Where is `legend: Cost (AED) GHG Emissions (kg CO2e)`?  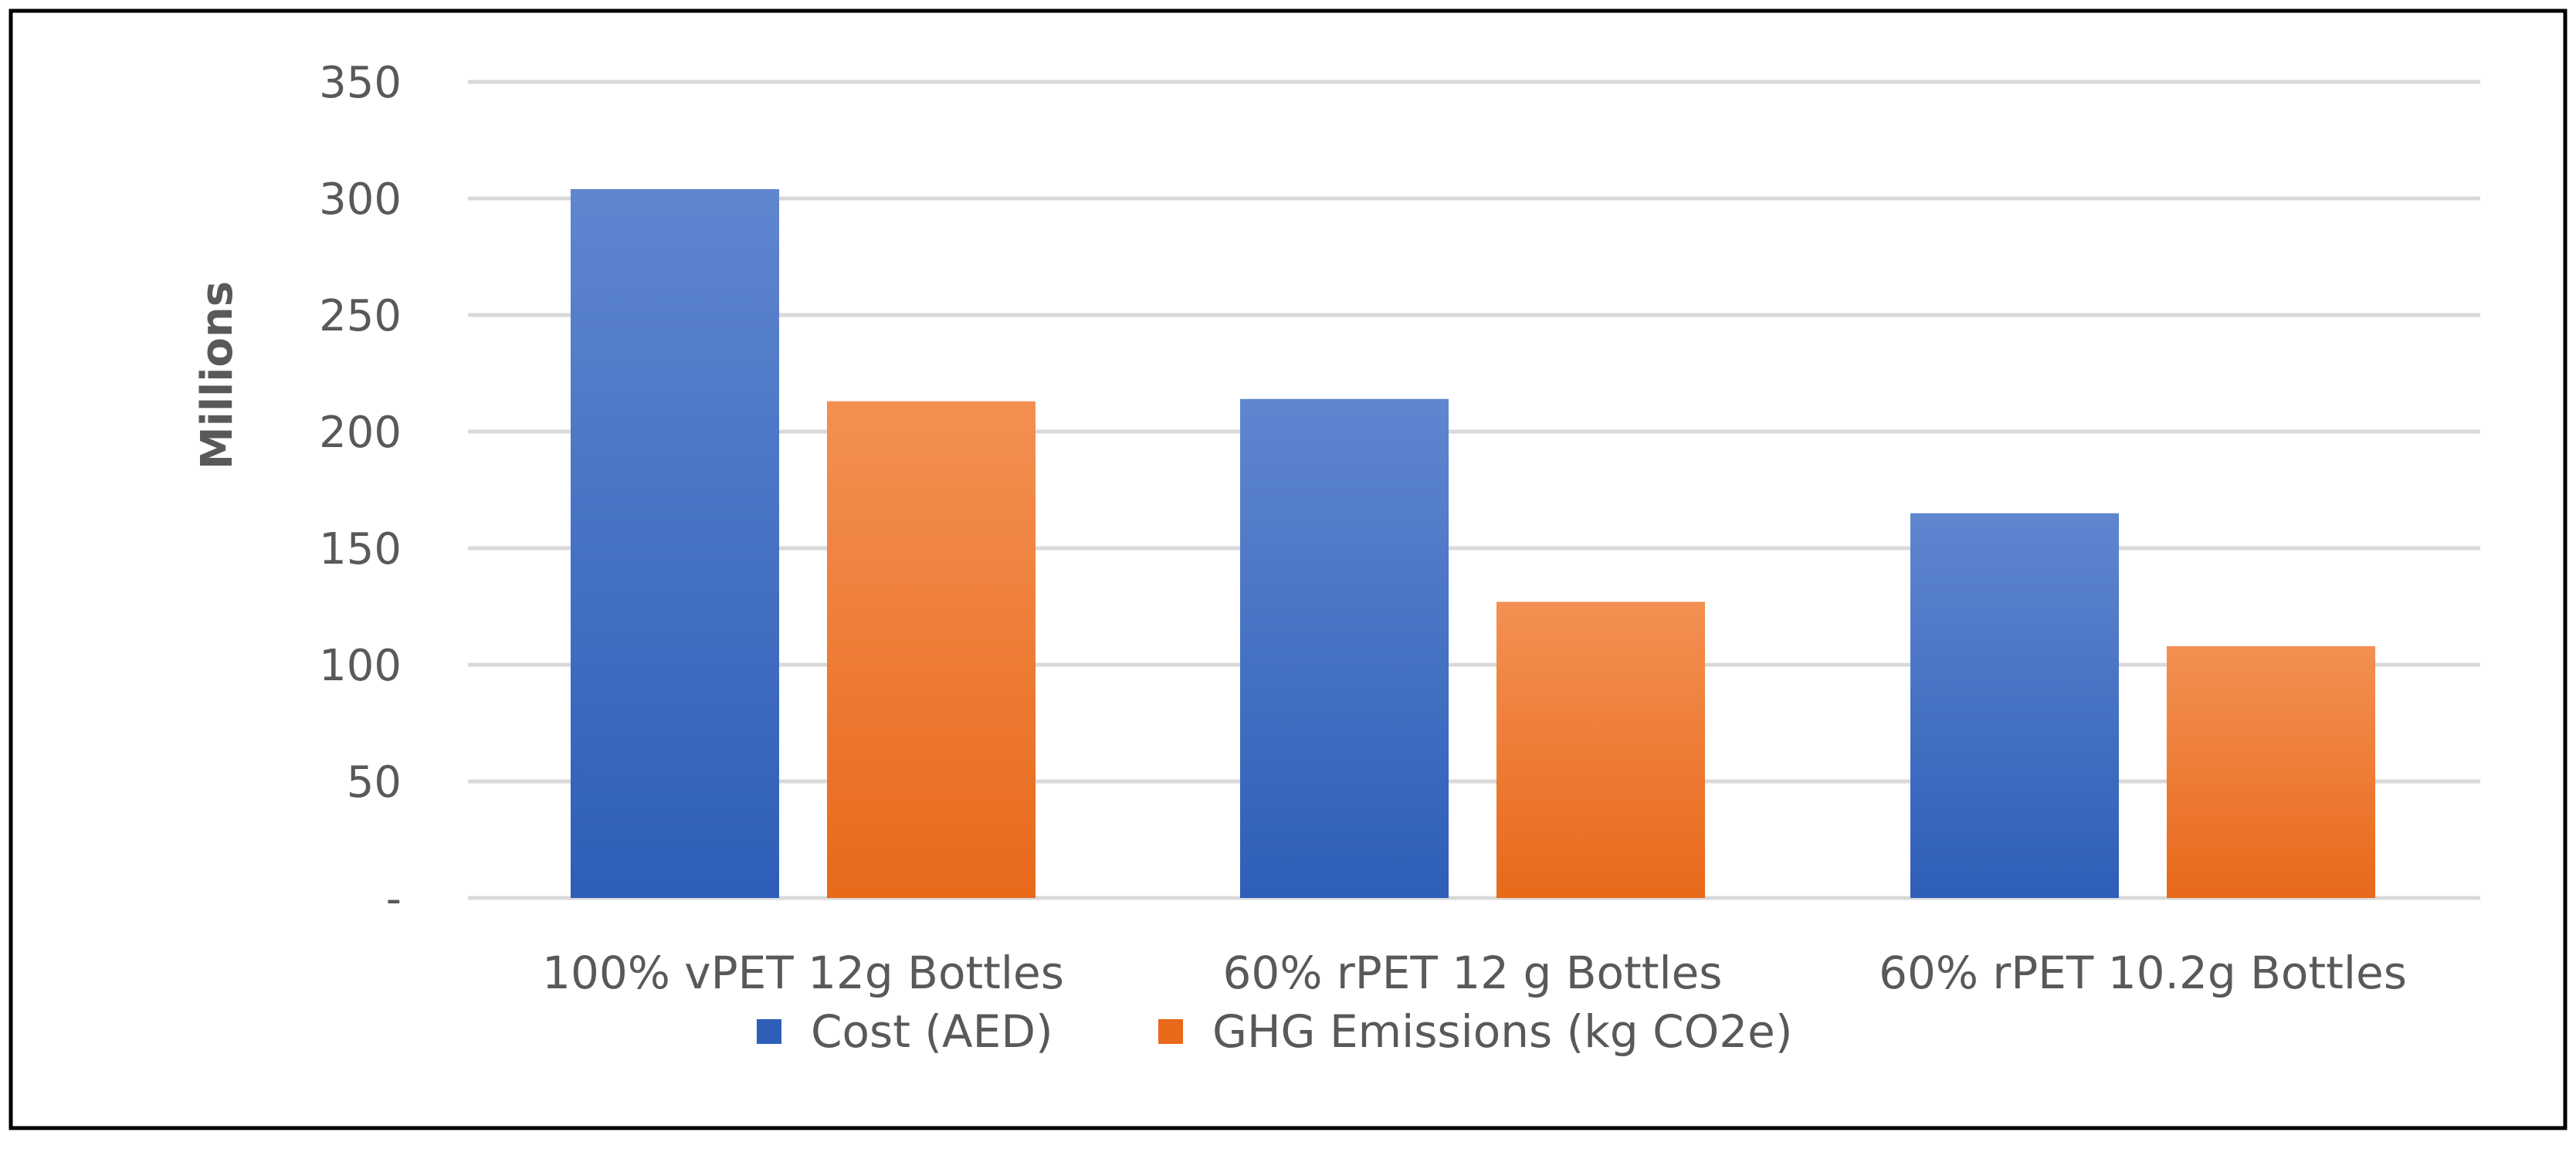
legend: Cost (AED) GHG Emissions (kg CO2e) is located at coordinates (1274, 1031).